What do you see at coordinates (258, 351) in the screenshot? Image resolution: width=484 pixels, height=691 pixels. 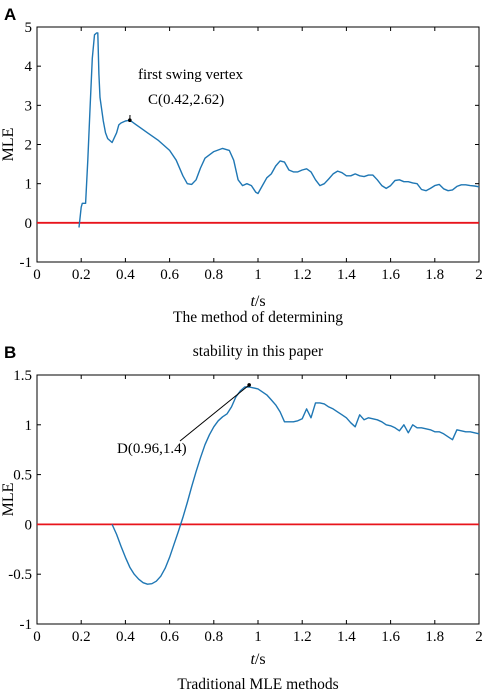 I see `panel-caption: stability in this paper` at bounding box center [258, 351].